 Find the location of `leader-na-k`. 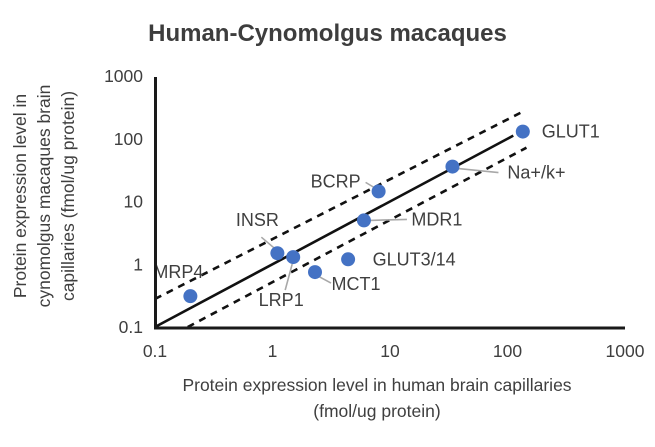

leader-na-k is located at coordinates (478, 170).